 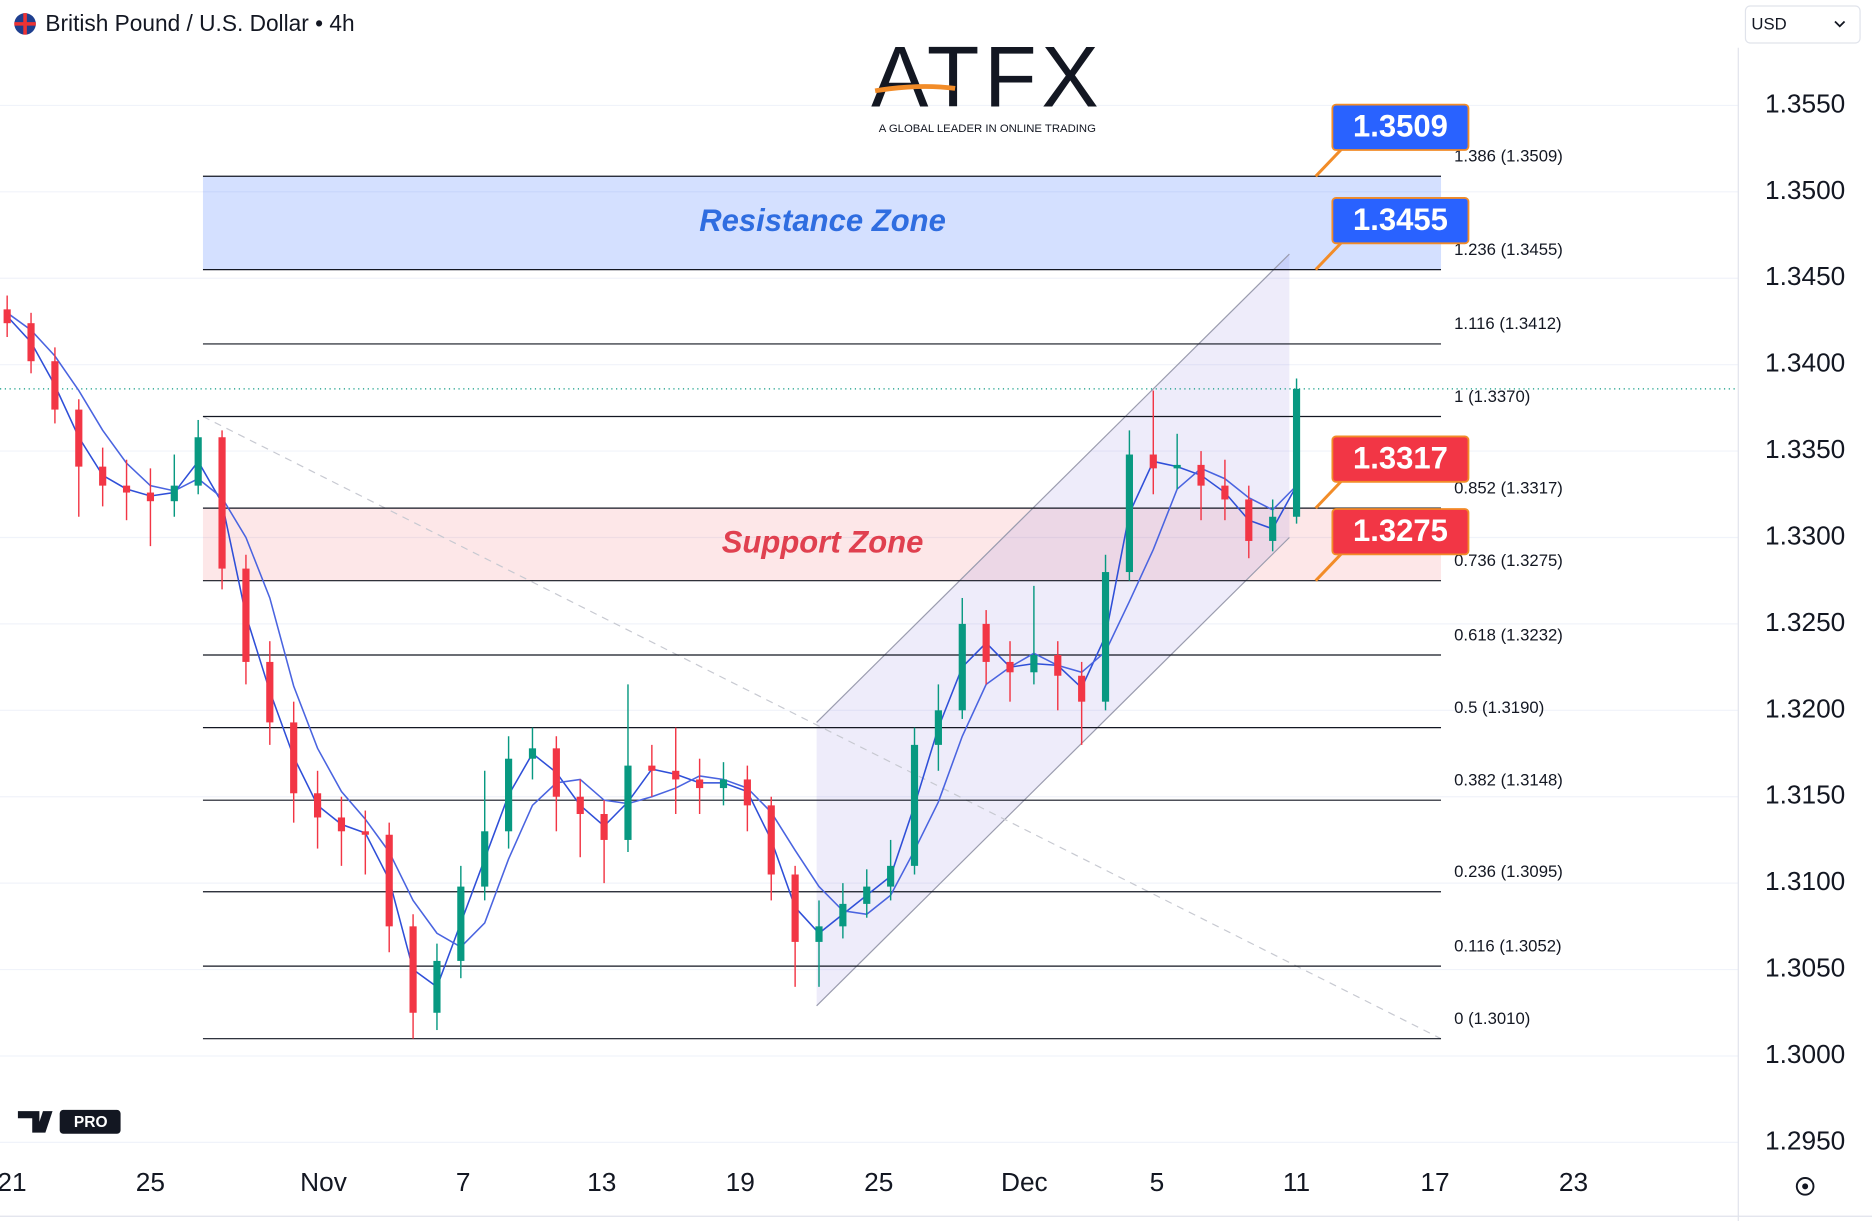 I want to click on settings-icon, so click(x=1805, y=1186).